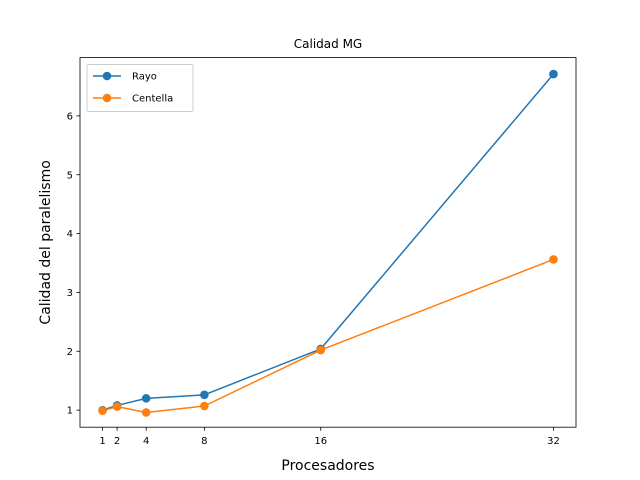  What do you see at coordinates (107, 98) in the screenshot?
I see `legend-marker-centella` at bounding box center [107, 98].